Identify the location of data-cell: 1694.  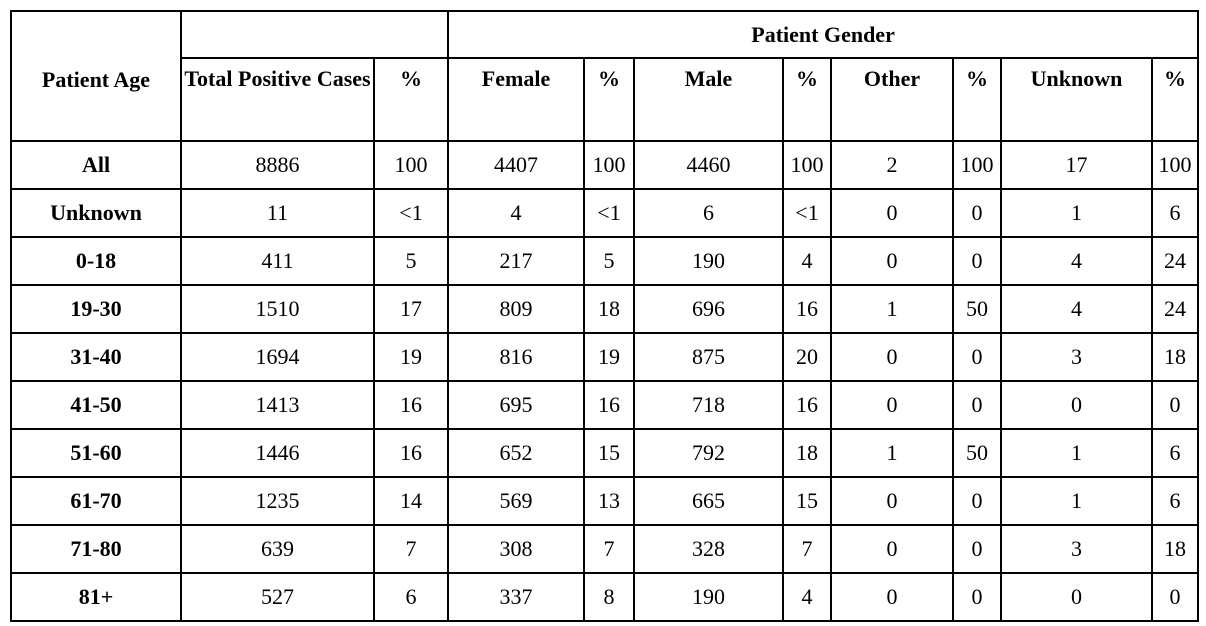
(277, 357).